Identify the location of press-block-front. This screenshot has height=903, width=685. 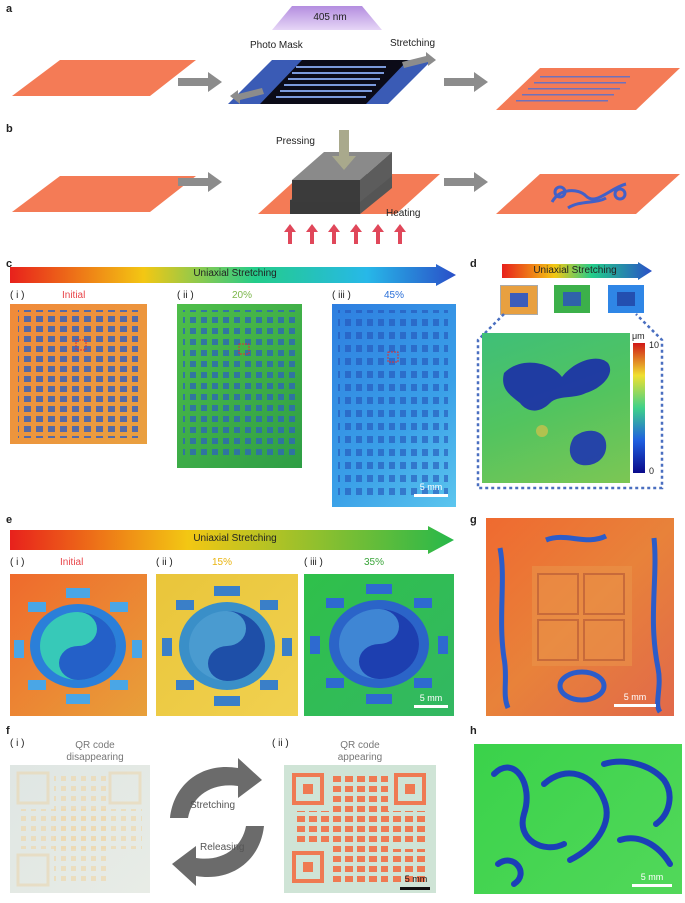
(325, 207).